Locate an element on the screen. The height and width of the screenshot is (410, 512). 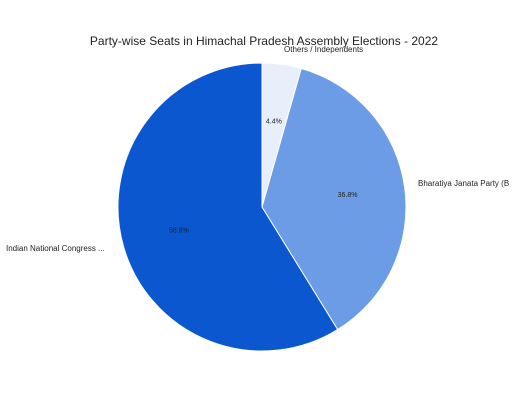
pie-slice-percent-label: 36.8% is located at coordinates (348, 195).